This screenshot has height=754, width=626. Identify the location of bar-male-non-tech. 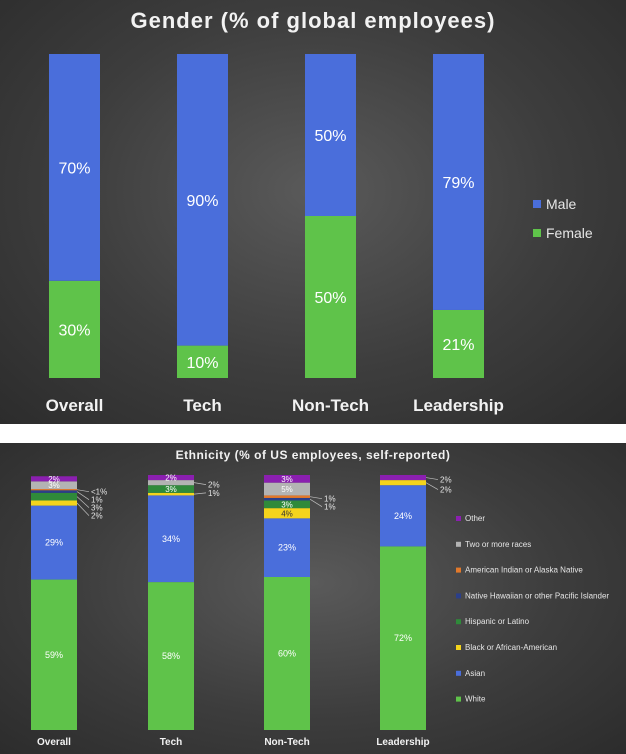
(330, 135).